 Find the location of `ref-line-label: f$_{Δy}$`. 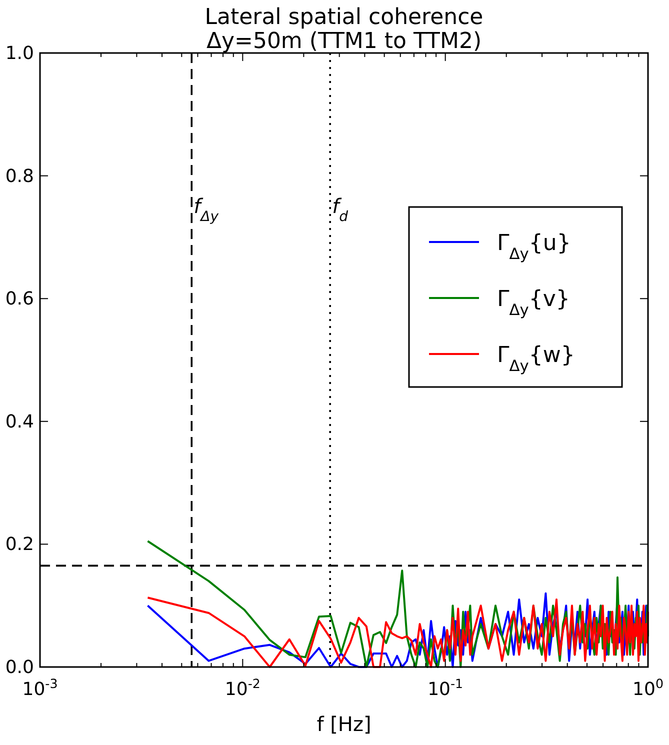

ref-line-label: f$_{Δy}$ is located at coordinates (207, 209).